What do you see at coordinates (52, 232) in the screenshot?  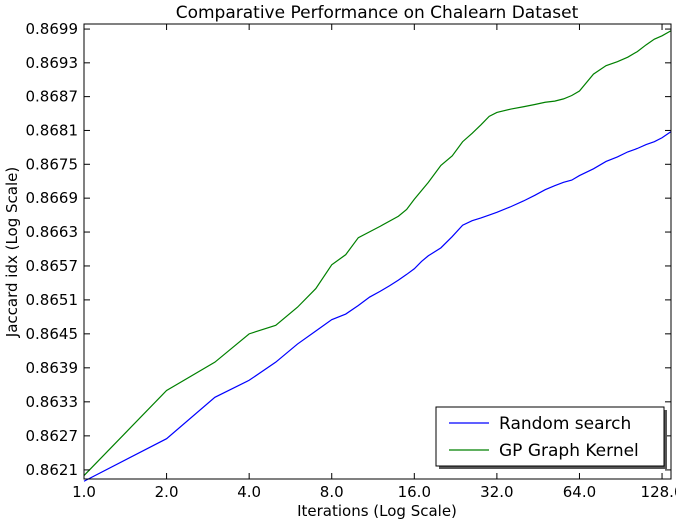 I see `y-tick-label: 0.8663` at bounding box center [52, 232].